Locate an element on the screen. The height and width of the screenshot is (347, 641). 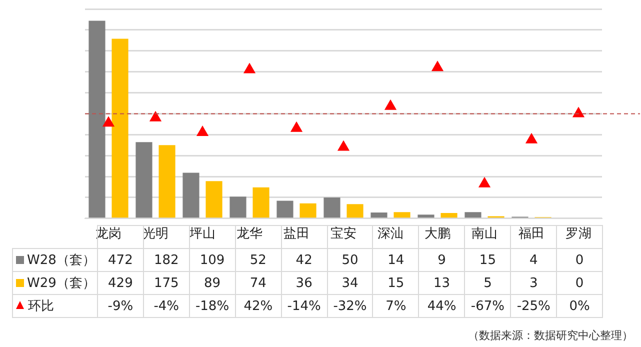
x-tick-label: 盐田 is located at coordinates (297, 234).